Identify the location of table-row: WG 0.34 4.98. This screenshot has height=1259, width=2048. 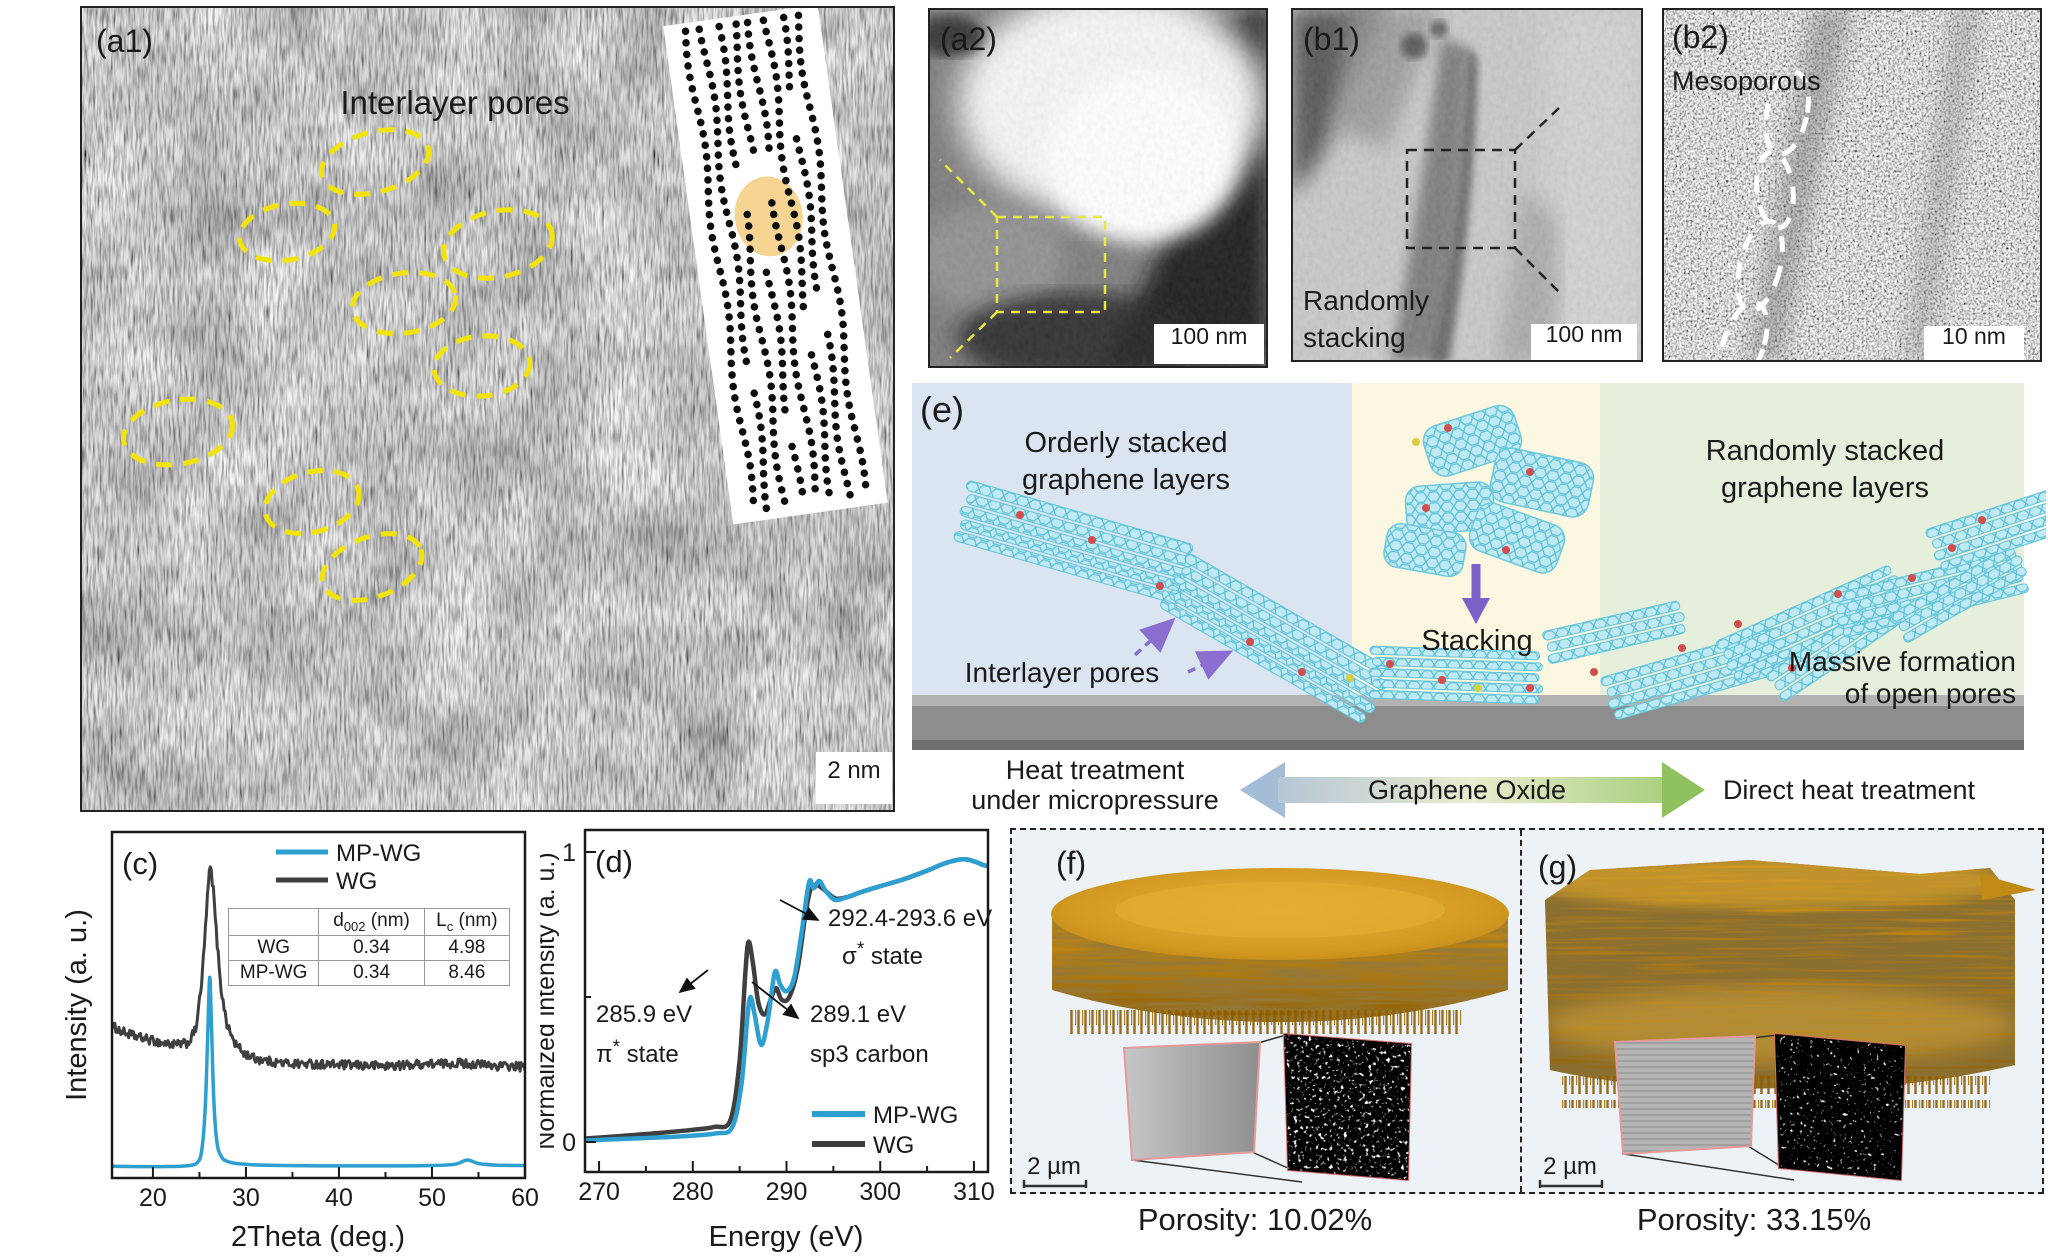
(369, 947).